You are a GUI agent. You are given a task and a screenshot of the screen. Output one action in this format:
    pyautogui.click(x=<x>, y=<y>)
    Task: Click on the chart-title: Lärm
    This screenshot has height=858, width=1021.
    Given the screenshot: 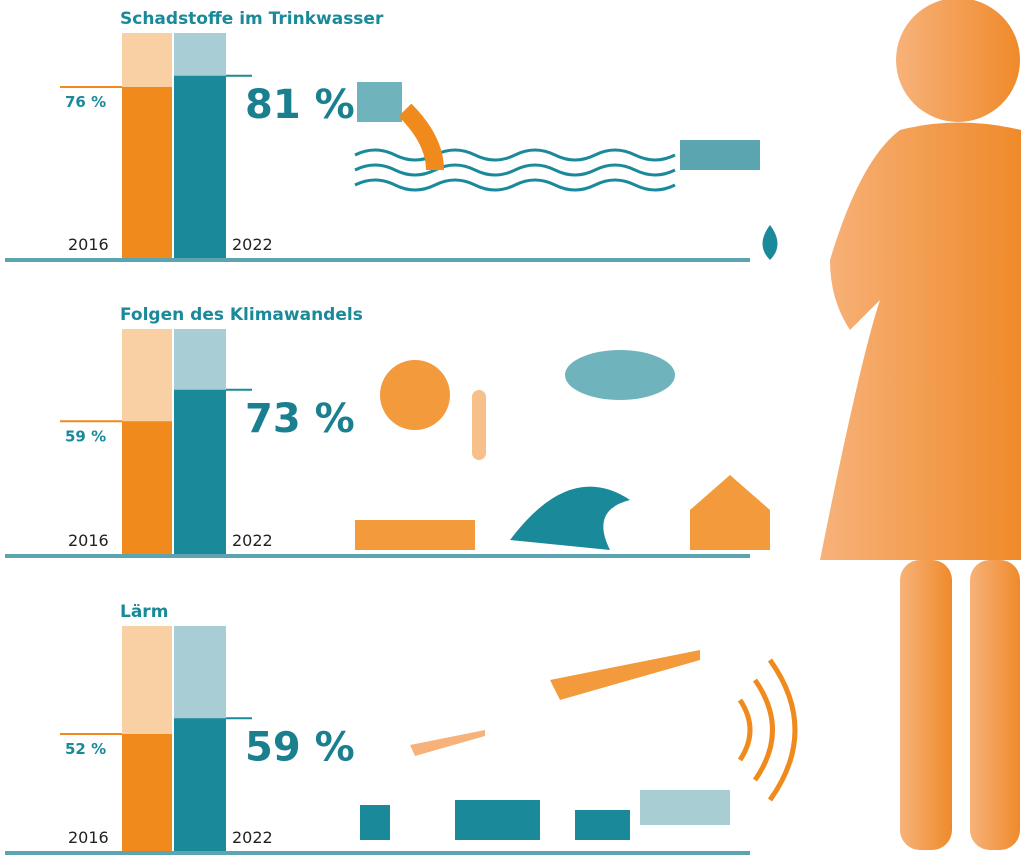 What is the action you would take?
    pyautogui.click(x=144, y=612)
    